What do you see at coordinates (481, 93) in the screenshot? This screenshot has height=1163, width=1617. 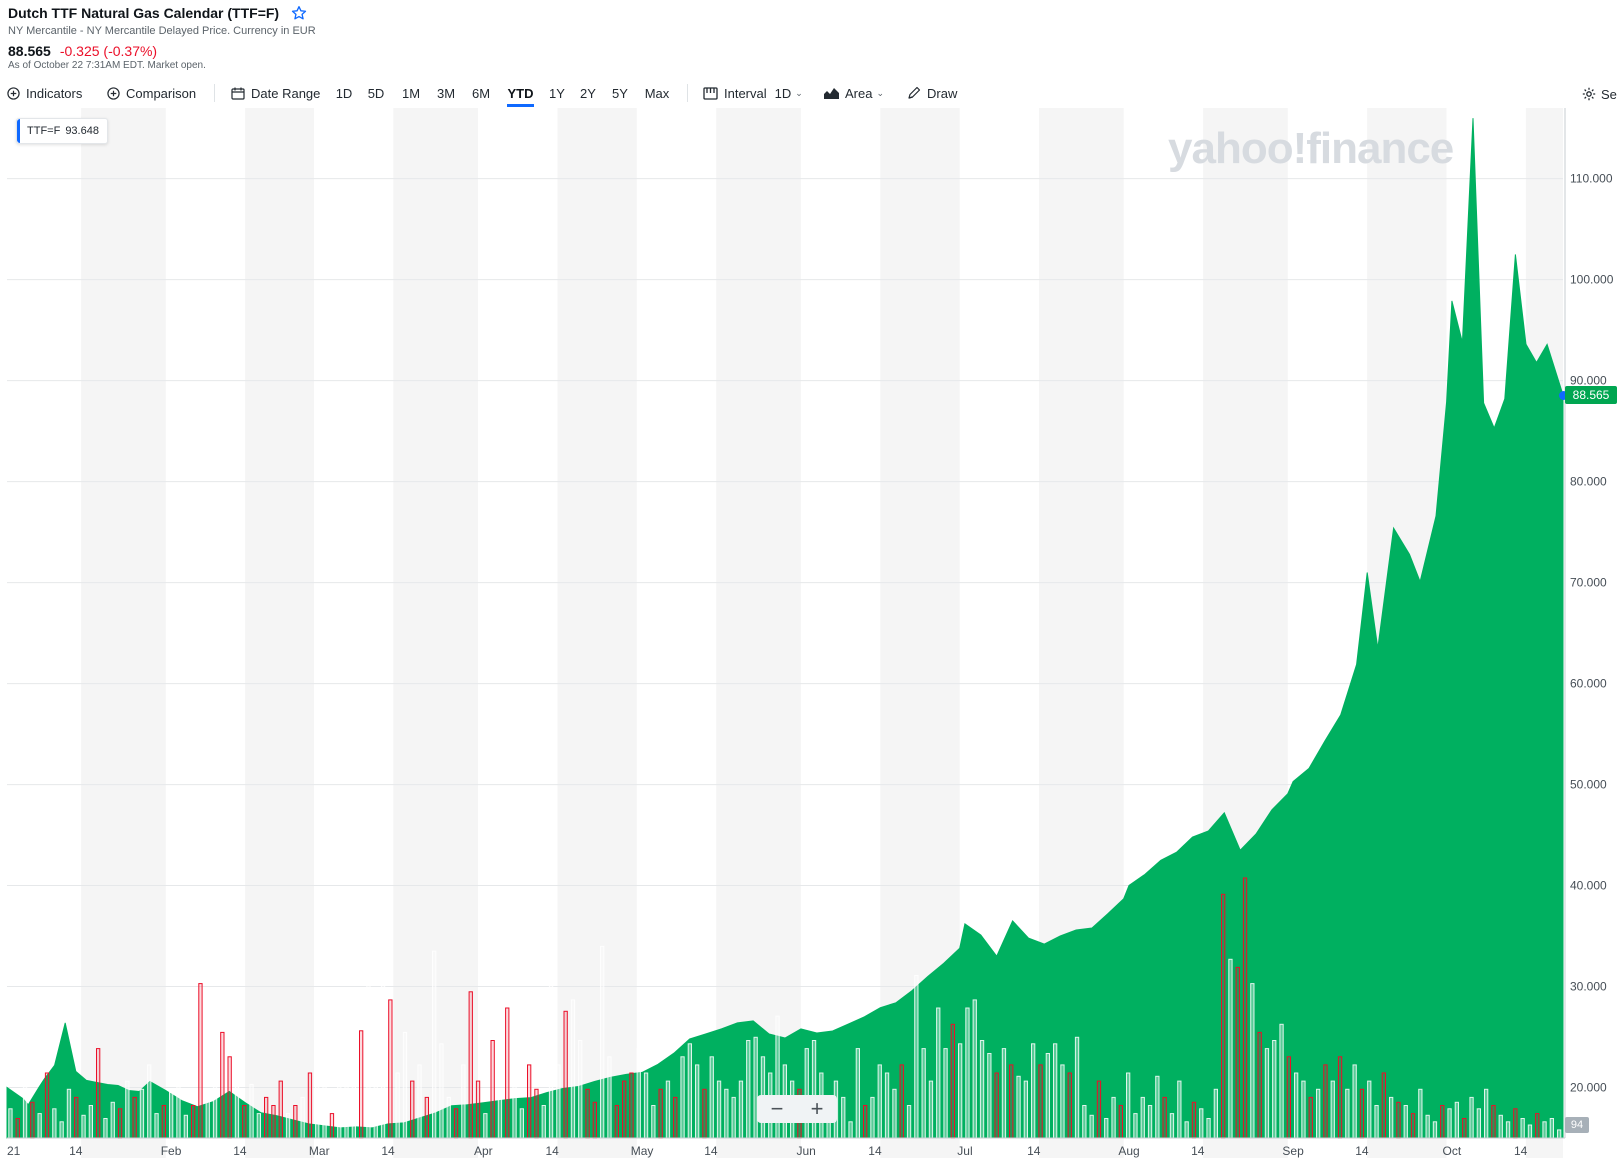 I see `range-6m: 6M` at bounding box center [481, 93].